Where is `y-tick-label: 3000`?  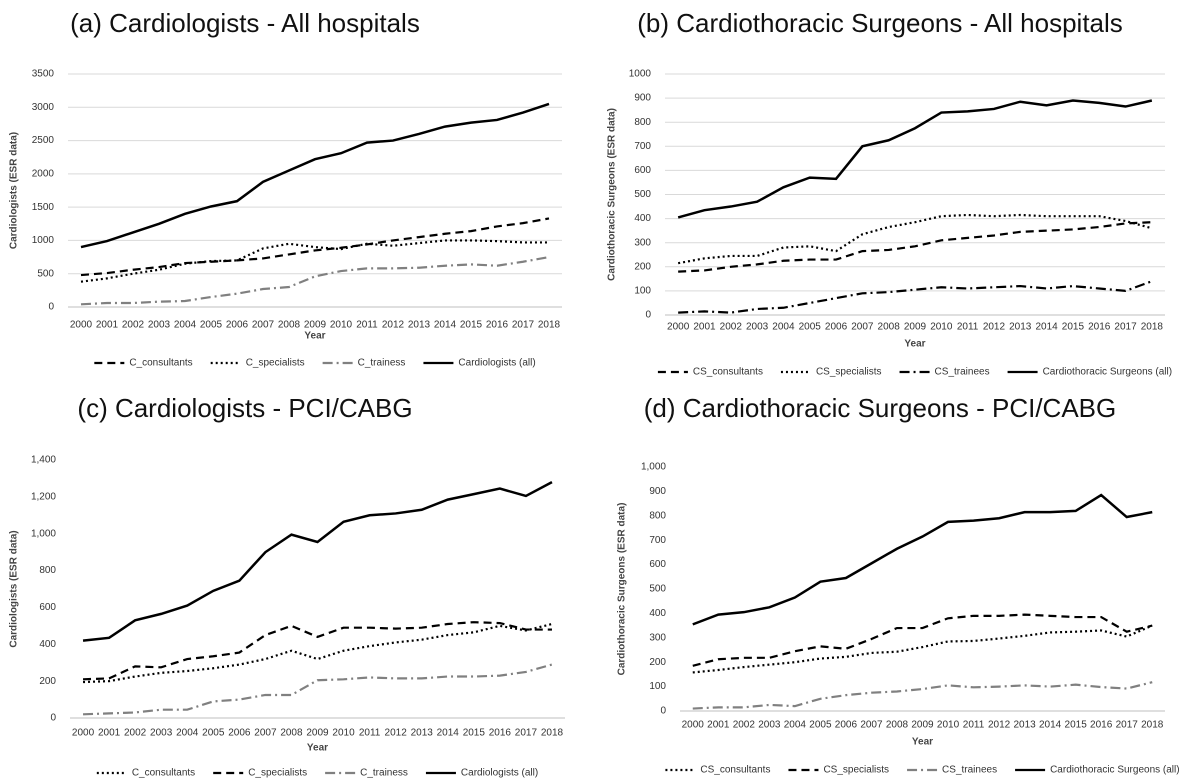
y-tick-label: 3000 is located at coordinates (43, 107).